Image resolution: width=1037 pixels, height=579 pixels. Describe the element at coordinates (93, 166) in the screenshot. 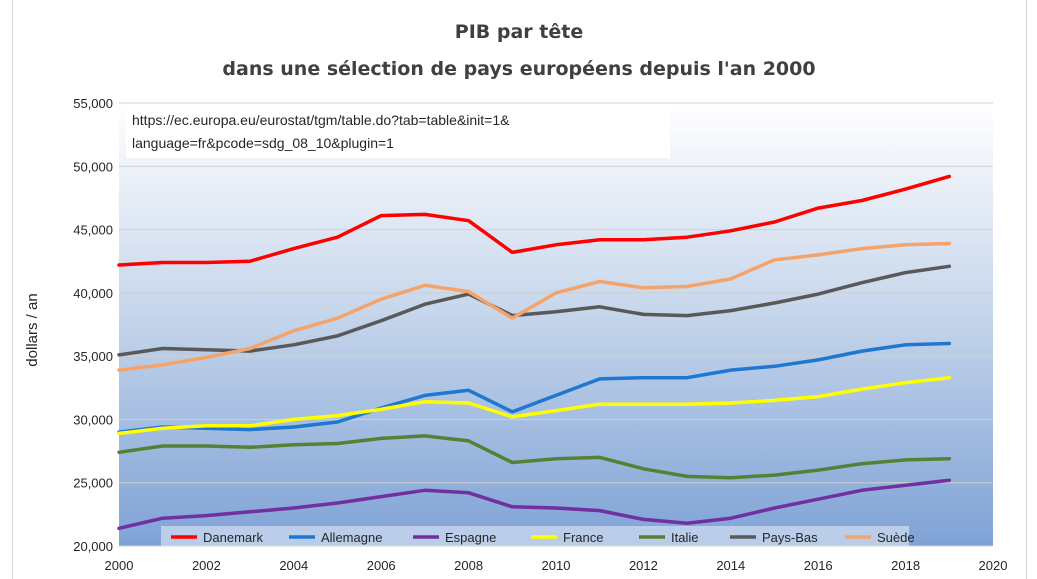

I see `y-tick-label: 50,000` at that location.